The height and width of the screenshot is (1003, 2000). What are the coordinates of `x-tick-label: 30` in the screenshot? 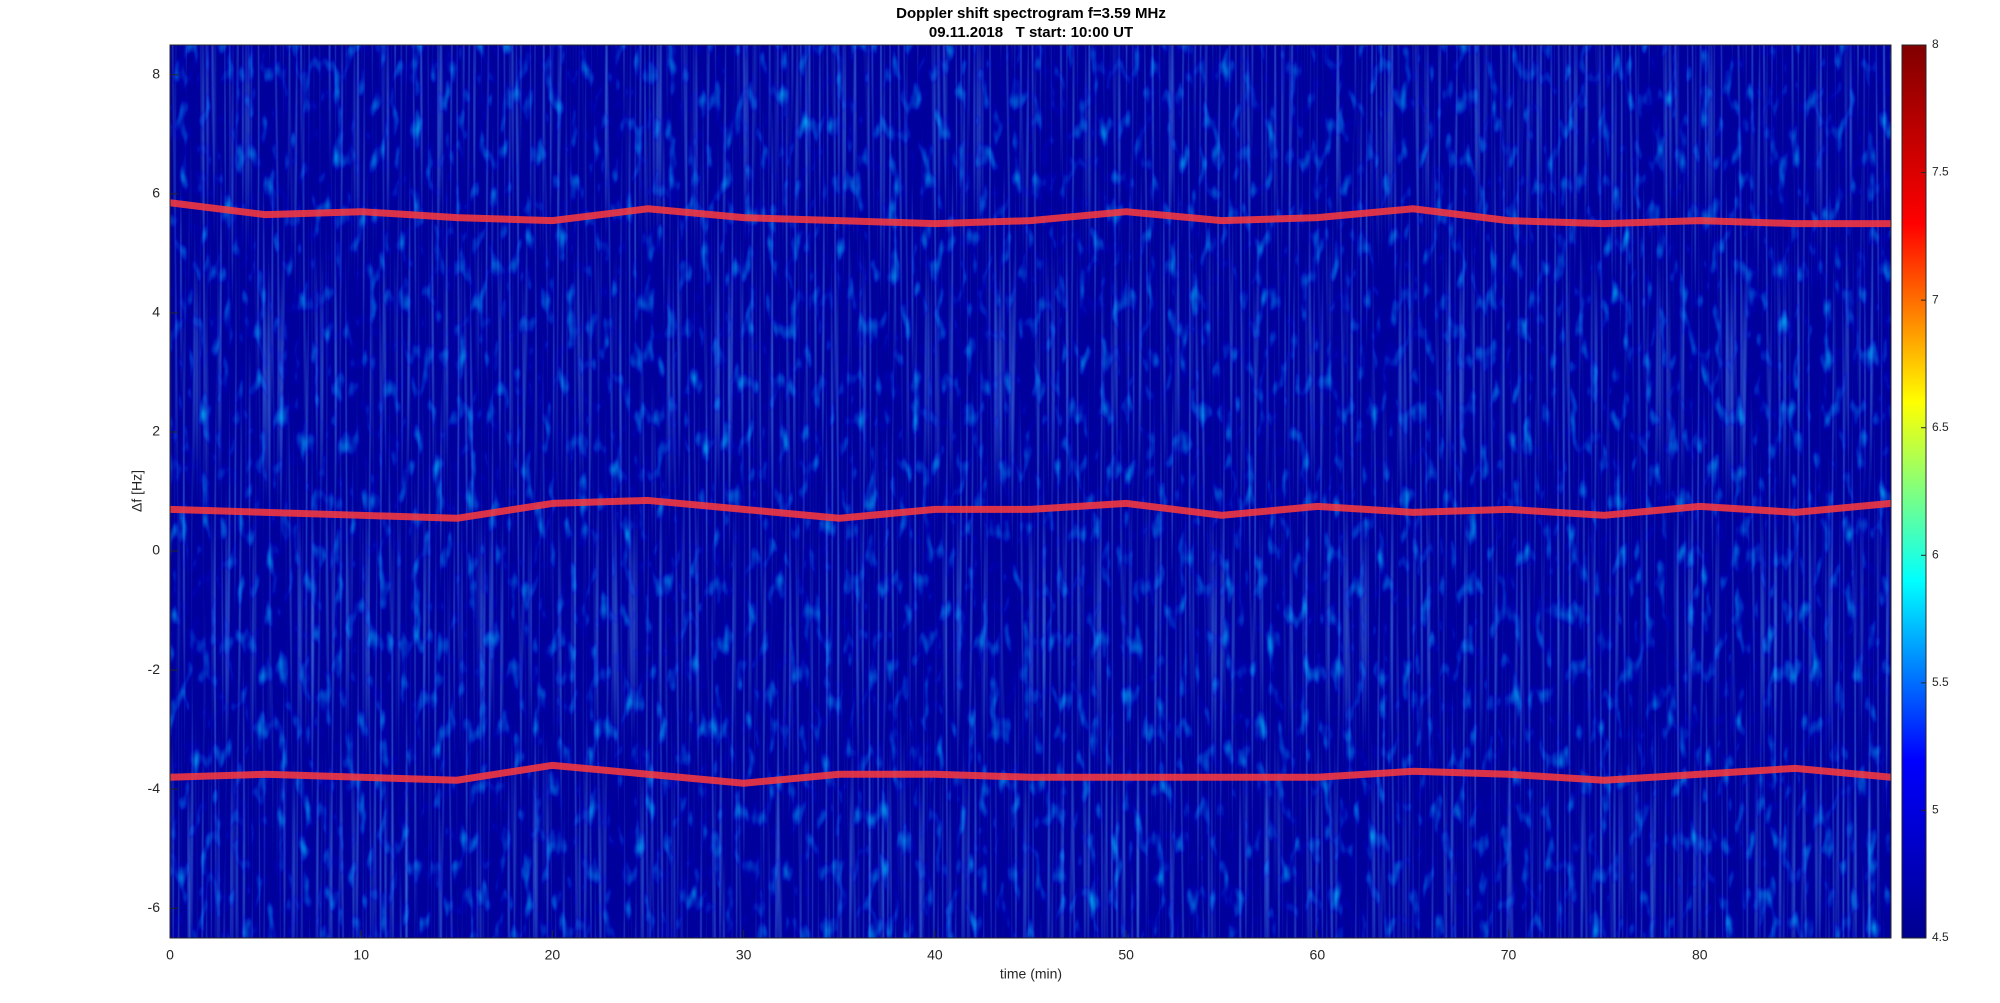 It's located at (744, 955).